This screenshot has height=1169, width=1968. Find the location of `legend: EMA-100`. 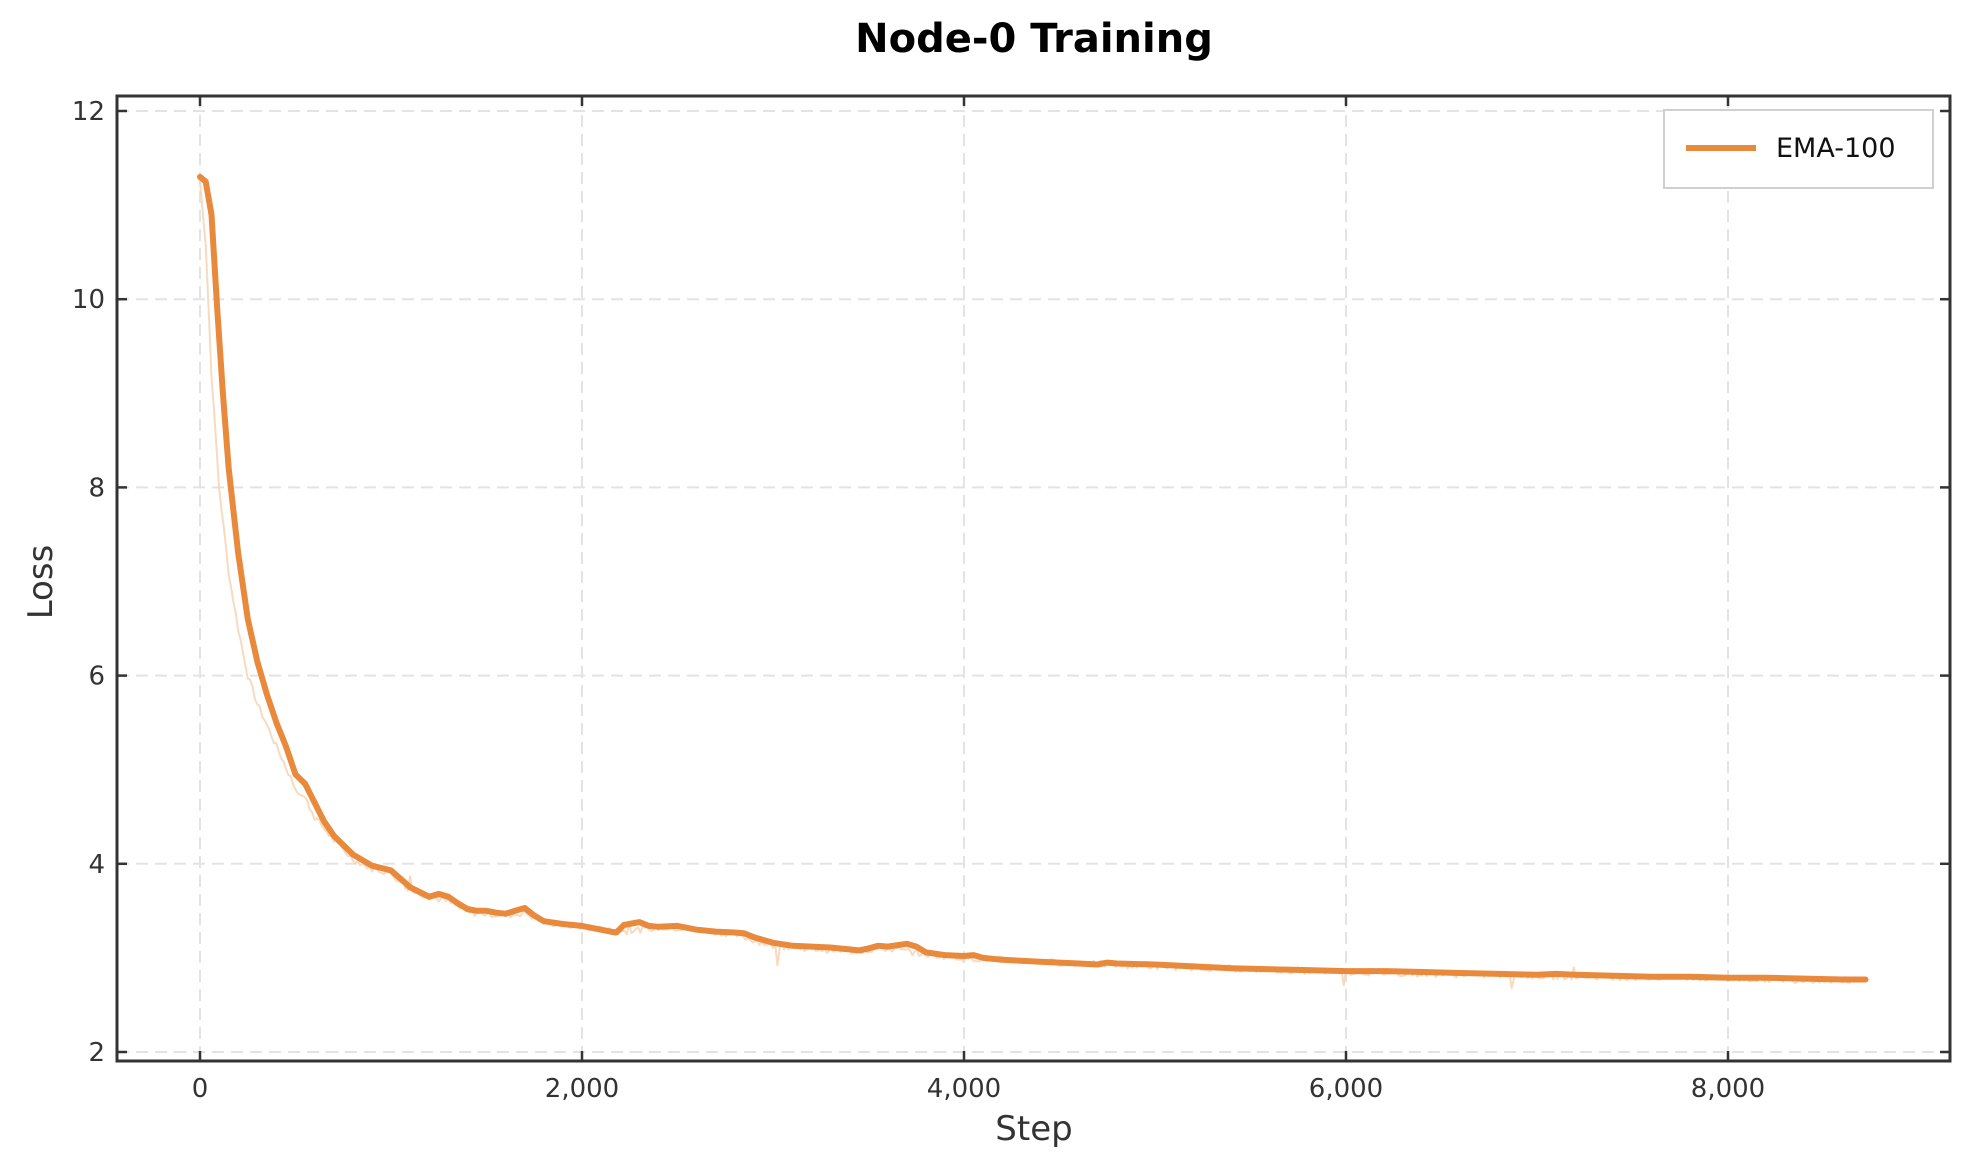

legend: EMA-100 is located at coordinates (1798, 149).